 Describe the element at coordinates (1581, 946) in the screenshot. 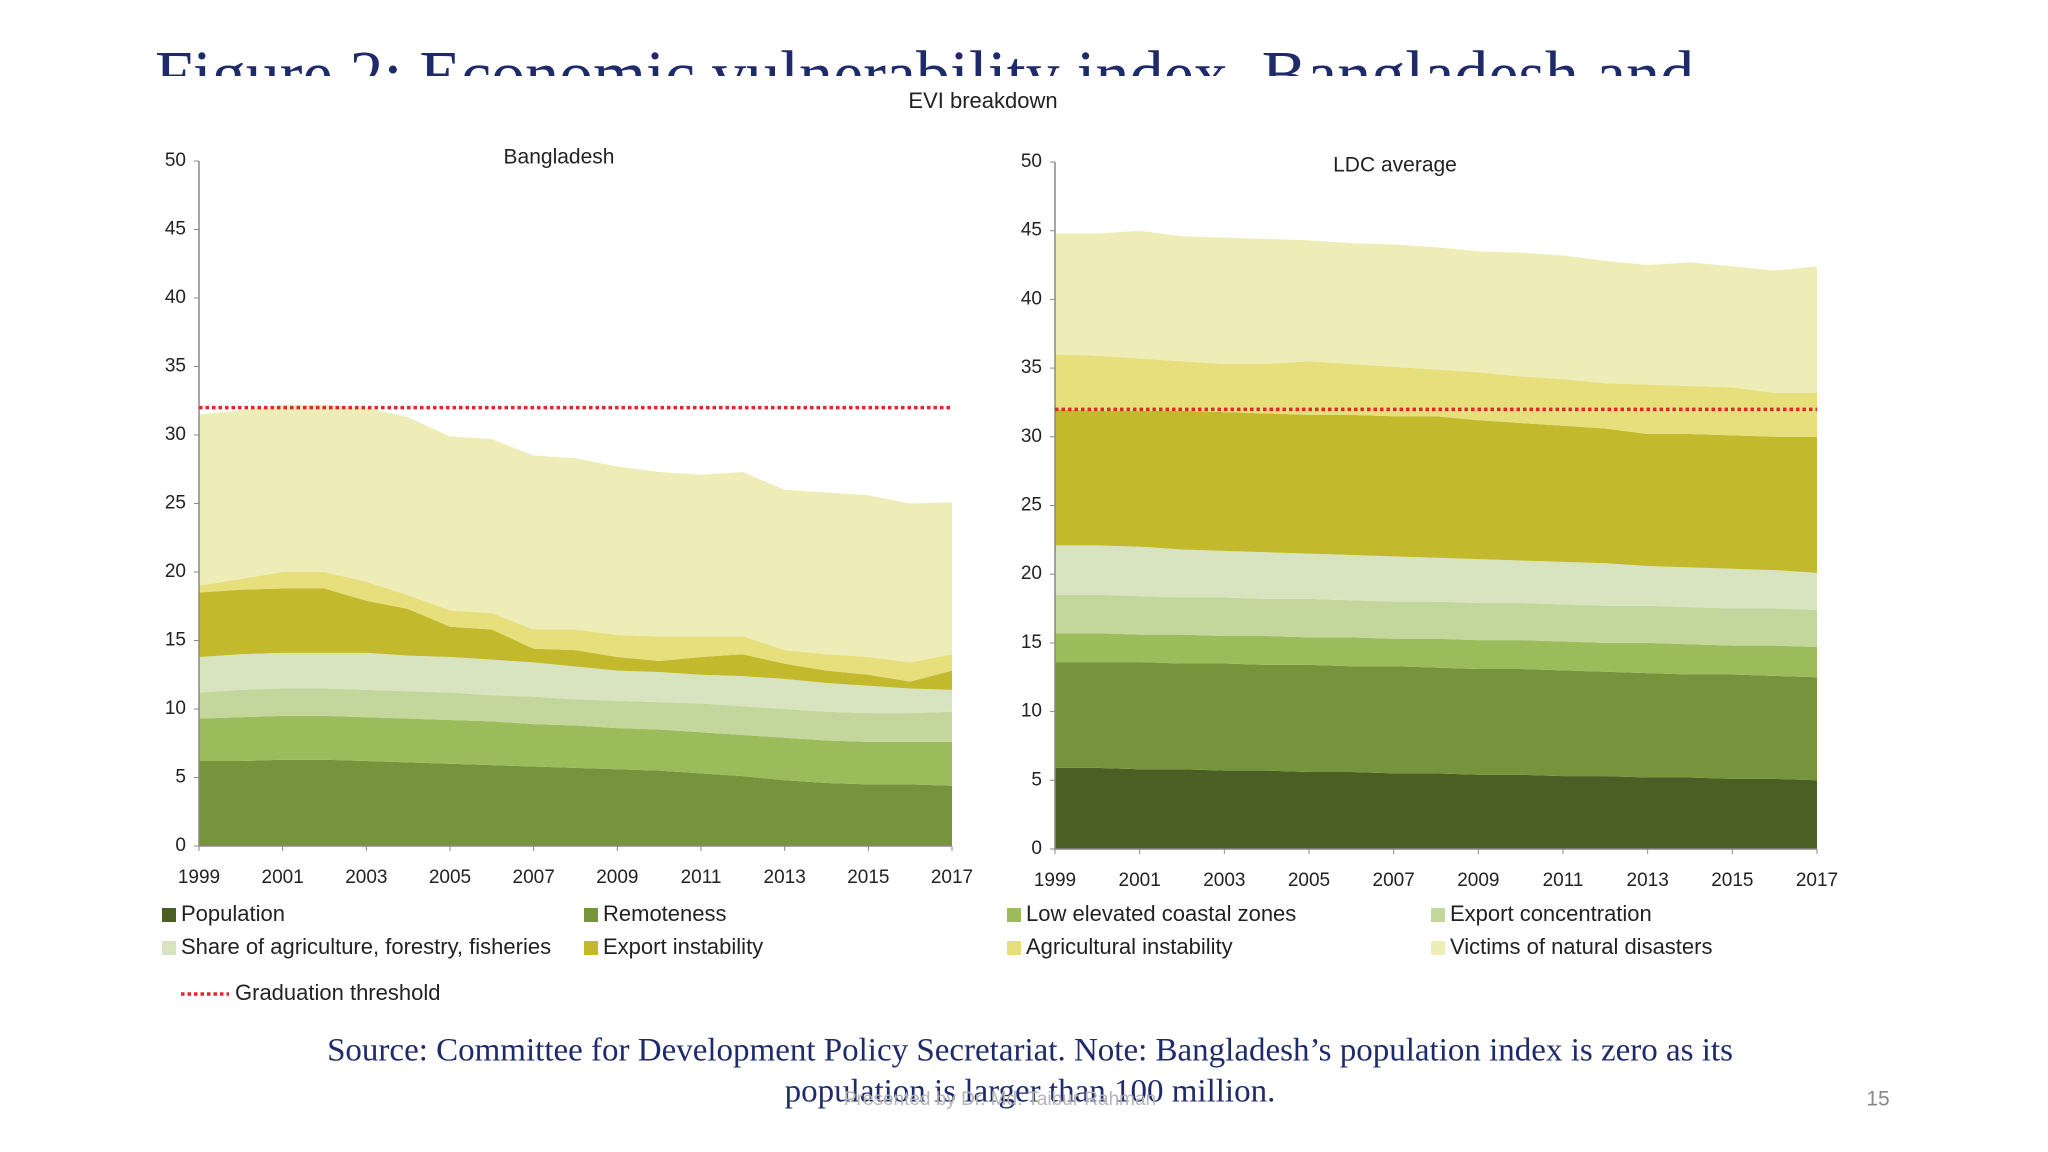

I see `legend-label: Victims of natural disasters` at that location.